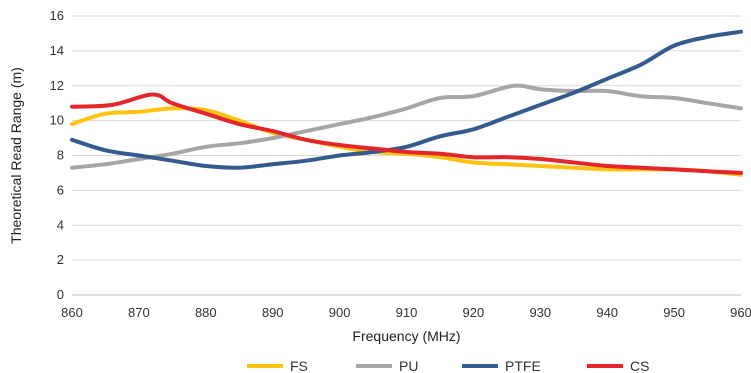 The height and width of the screenshot is (373, 751). I want to click on legend-label-ptfe: PTFE, so click(523, 365).